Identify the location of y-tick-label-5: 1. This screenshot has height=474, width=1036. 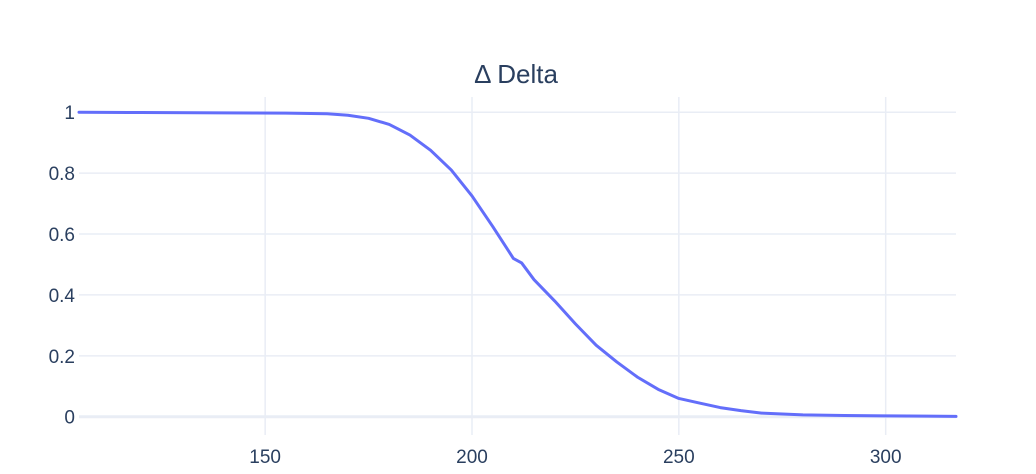
(69, 113).